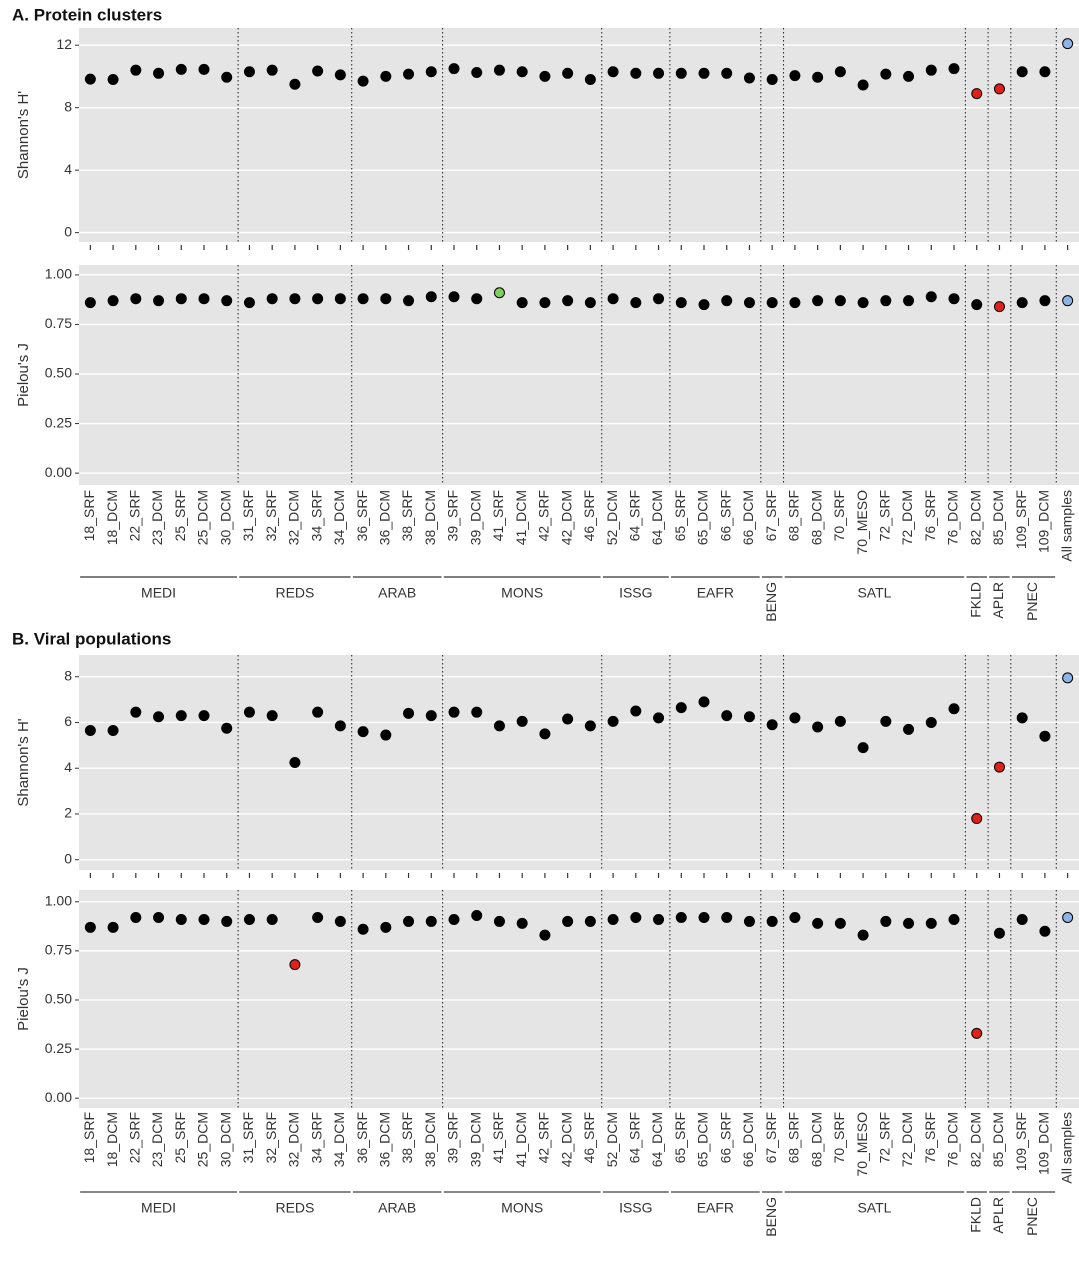 This screenshot has width=1079, height=1261. Describe the element at coordinates (68, 721) in the screenshot. I see `y-tick-label: 6` at that location.